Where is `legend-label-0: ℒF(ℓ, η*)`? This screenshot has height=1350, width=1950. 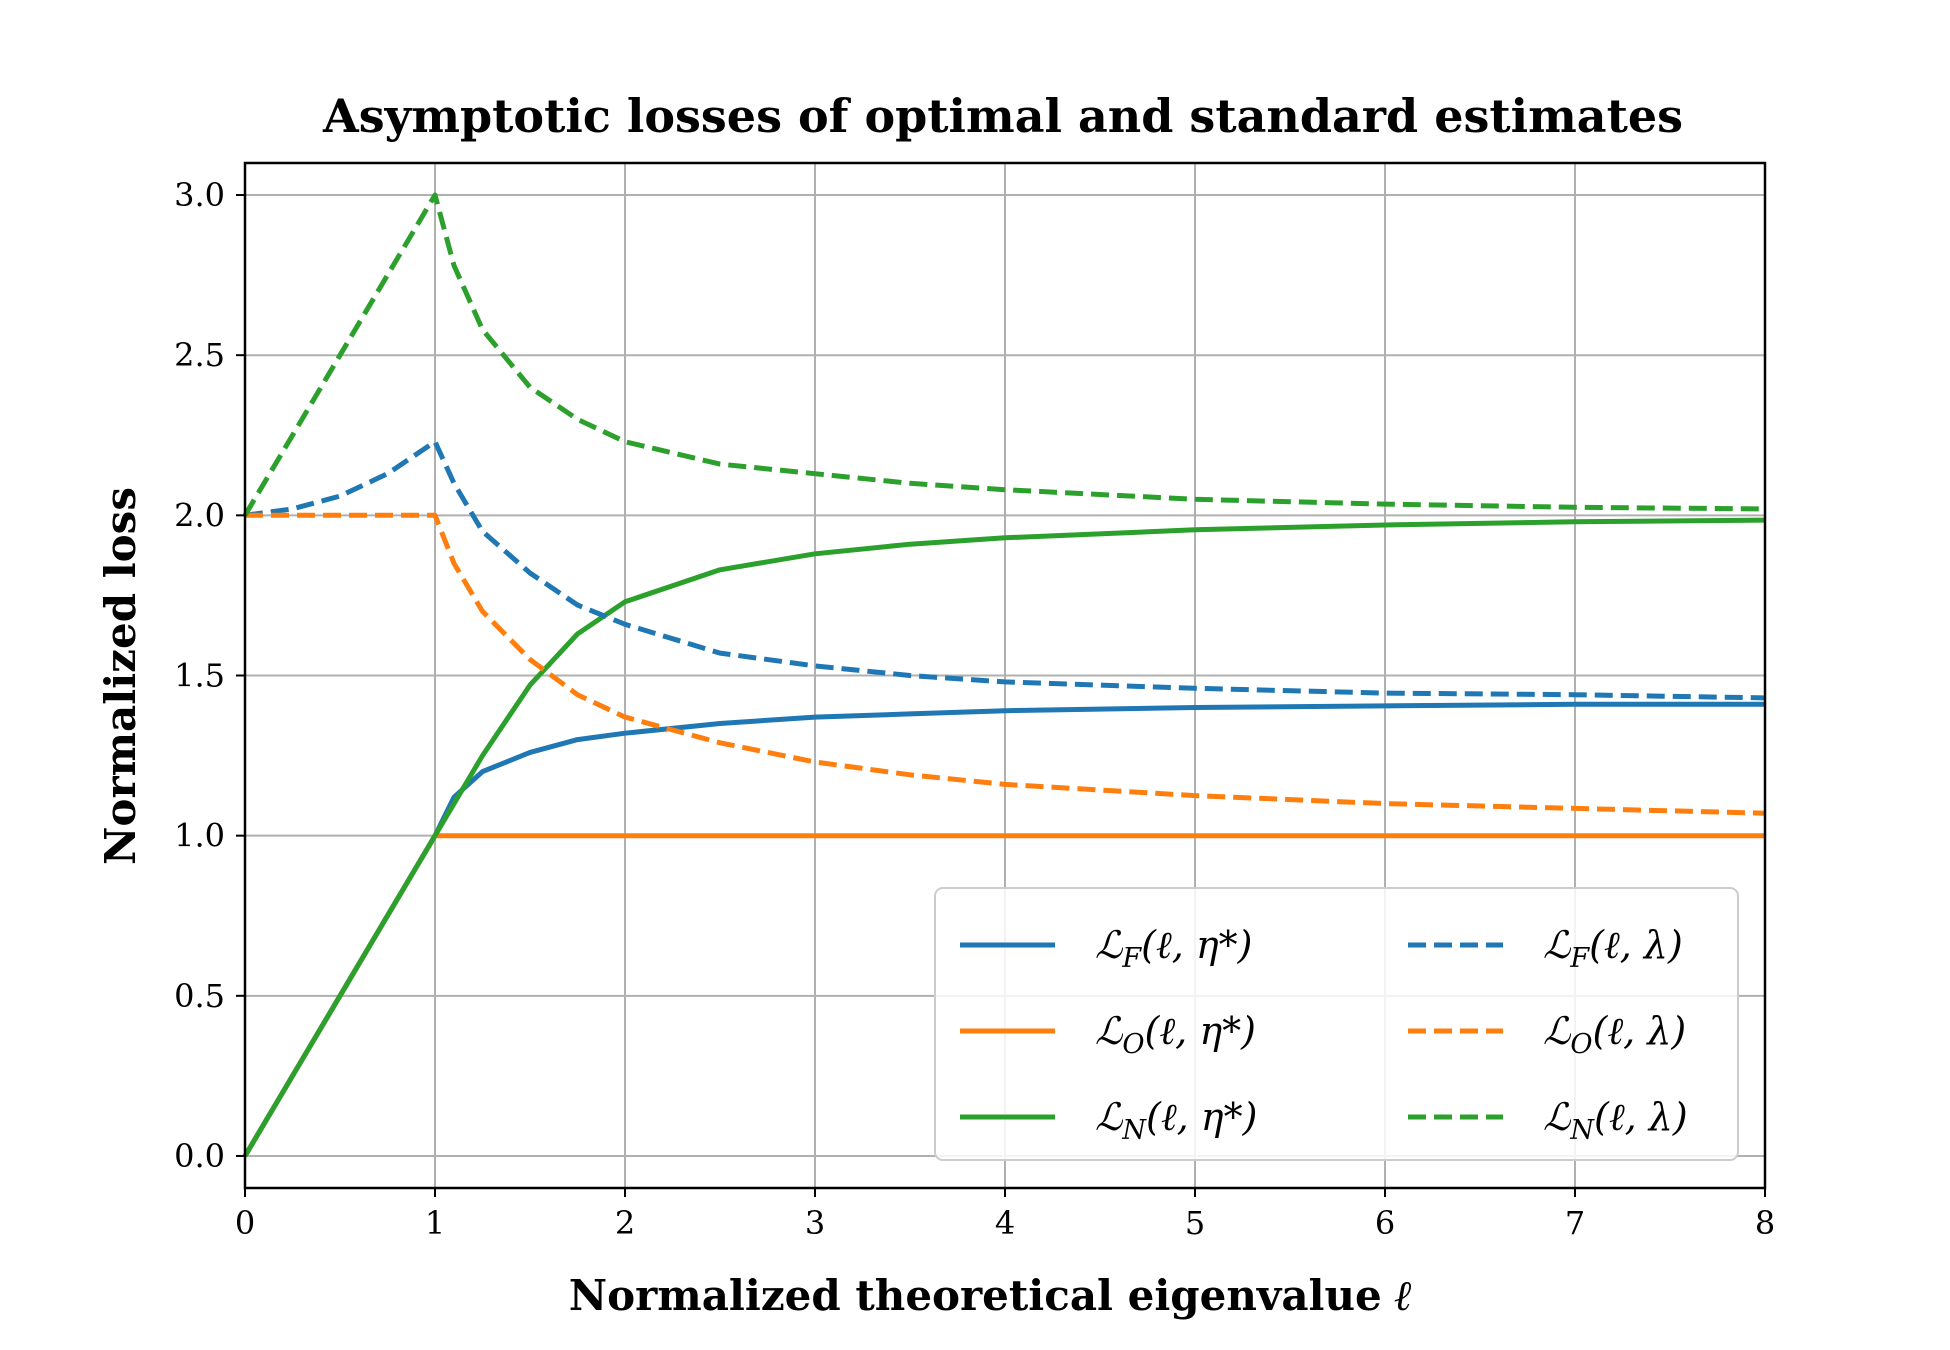
legend-label-0: ℒF(ℓ, η*) is located at coordinates (1174, 948).